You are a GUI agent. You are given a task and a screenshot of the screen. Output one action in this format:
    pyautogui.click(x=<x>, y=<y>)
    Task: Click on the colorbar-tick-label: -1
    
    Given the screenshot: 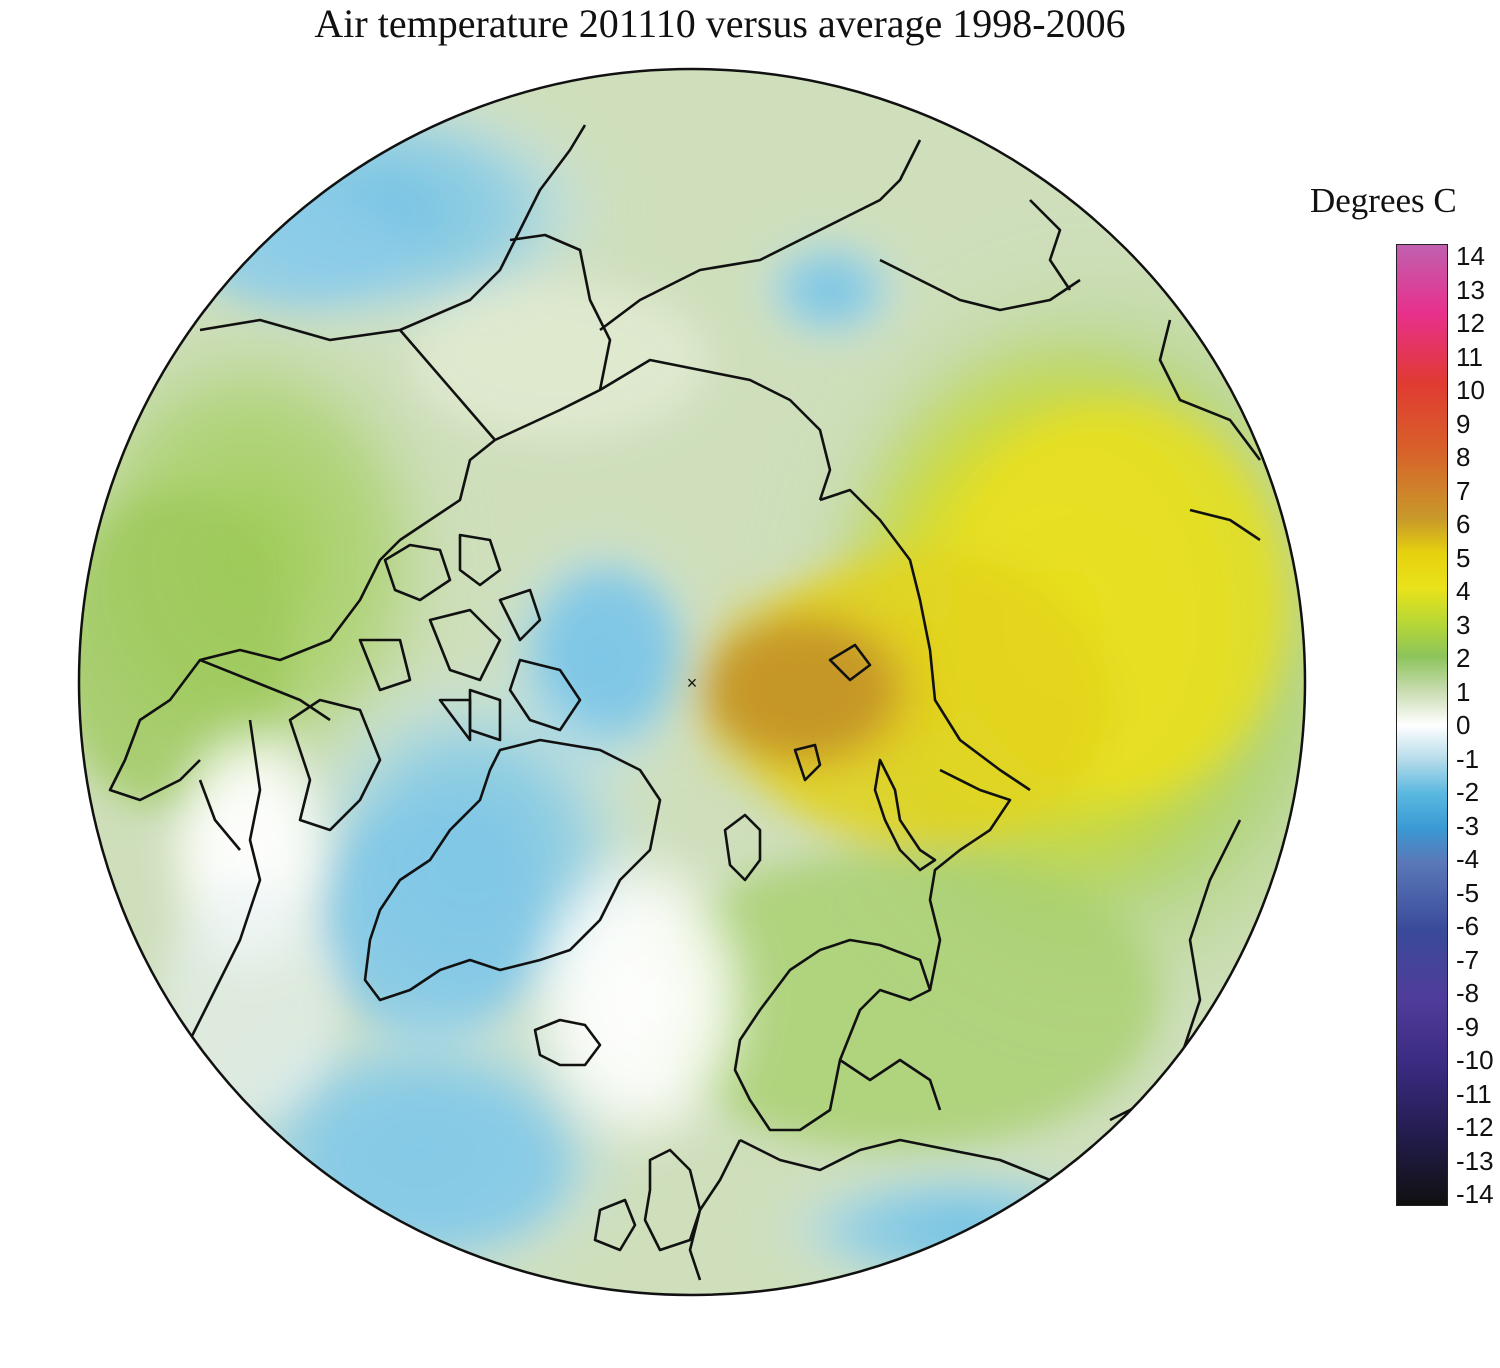 What is the action you would take?
    pyautogui.click(x=1468, y=758)
    